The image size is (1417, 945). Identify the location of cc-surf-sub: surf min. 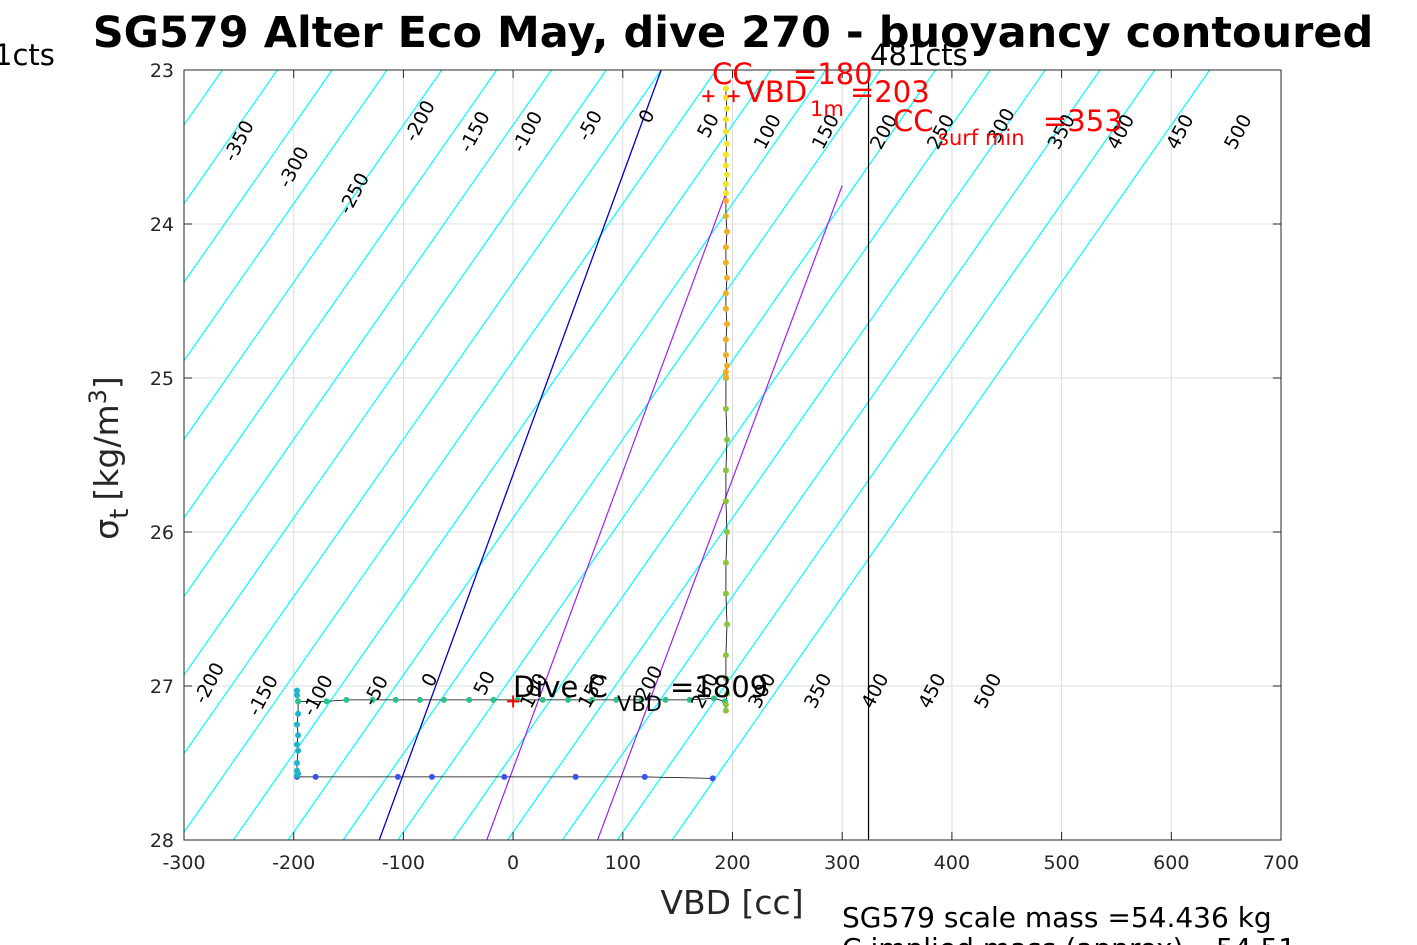
(981, 138).